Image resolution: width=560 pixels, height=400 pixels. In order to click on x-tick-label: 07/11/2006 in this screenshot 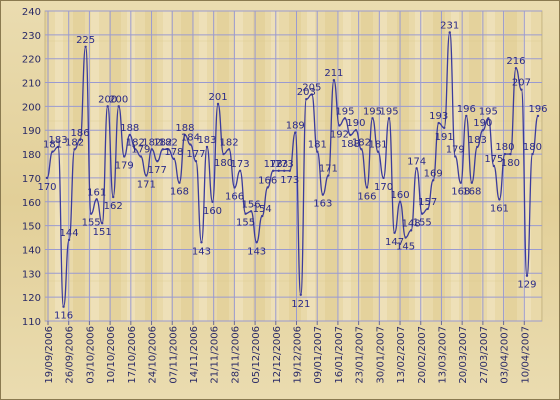, I will do `click(173, 355)`.